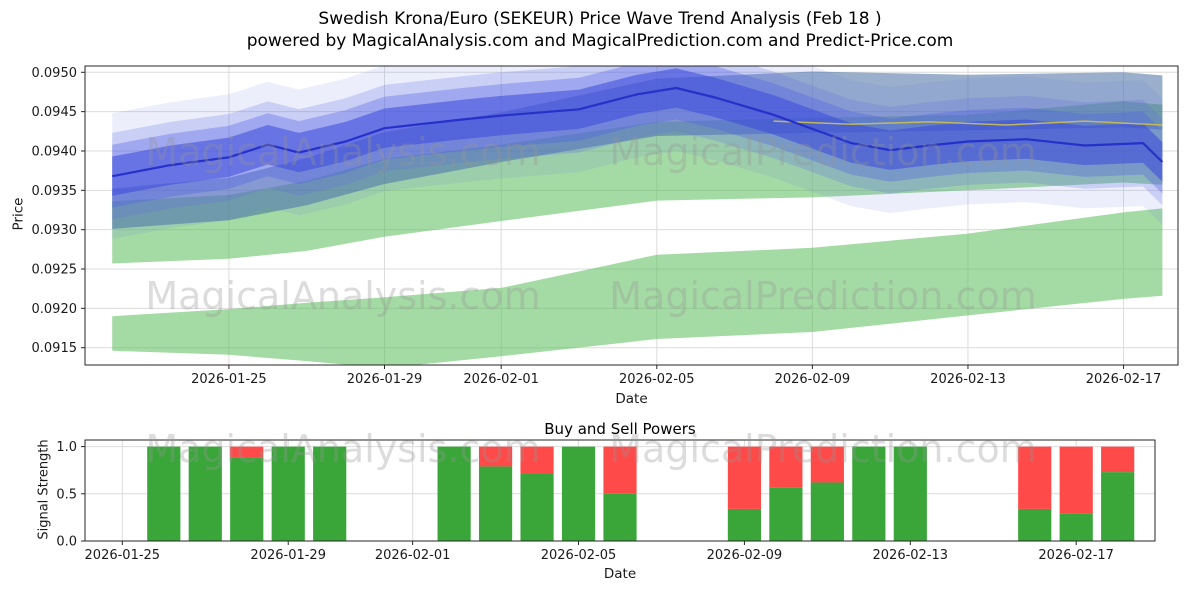 The height and width of the screenshot is (600, 1200). Describe the element at coordinates (641, 493) in the screenshot. I see `signal-bars` at that location.